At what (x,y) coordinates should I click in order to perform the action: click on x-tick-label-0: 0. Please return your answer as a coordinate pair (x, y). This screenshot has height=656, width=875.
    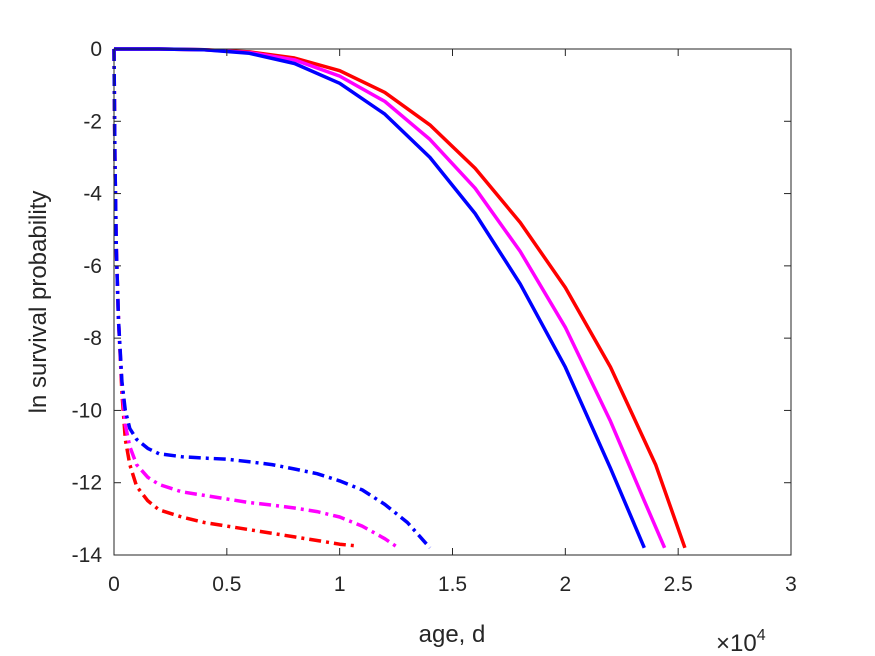
    Looking at the image, I should click on (114, 584).